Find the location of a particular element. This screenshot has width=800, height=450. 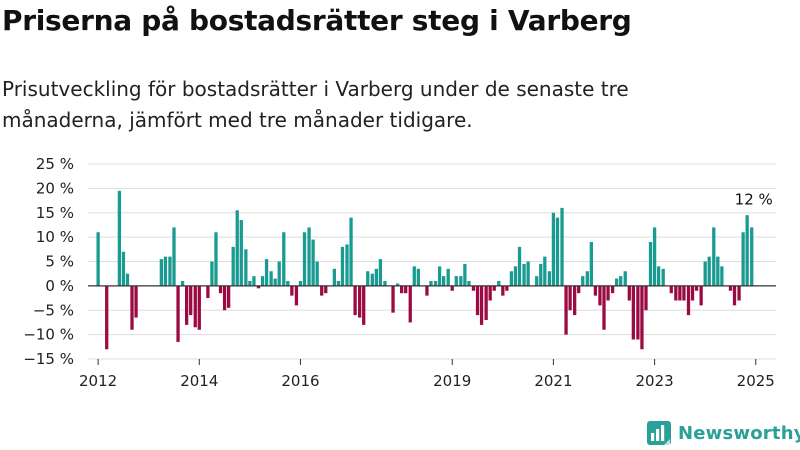

y-tick-label: −15 % is located at coordinates (48, 359).